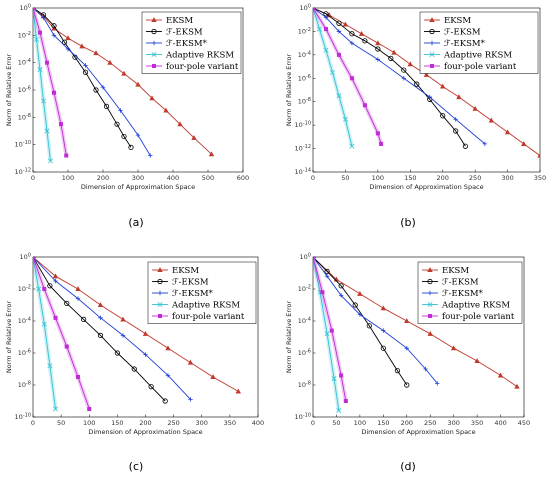 The image size is (550, 486). I want to click on tick-label: 10-12, so click(23, 172).